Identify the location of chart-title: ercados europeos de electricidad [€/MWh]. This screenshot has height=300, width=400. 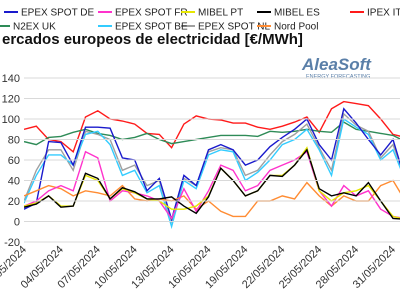
(152, 39).